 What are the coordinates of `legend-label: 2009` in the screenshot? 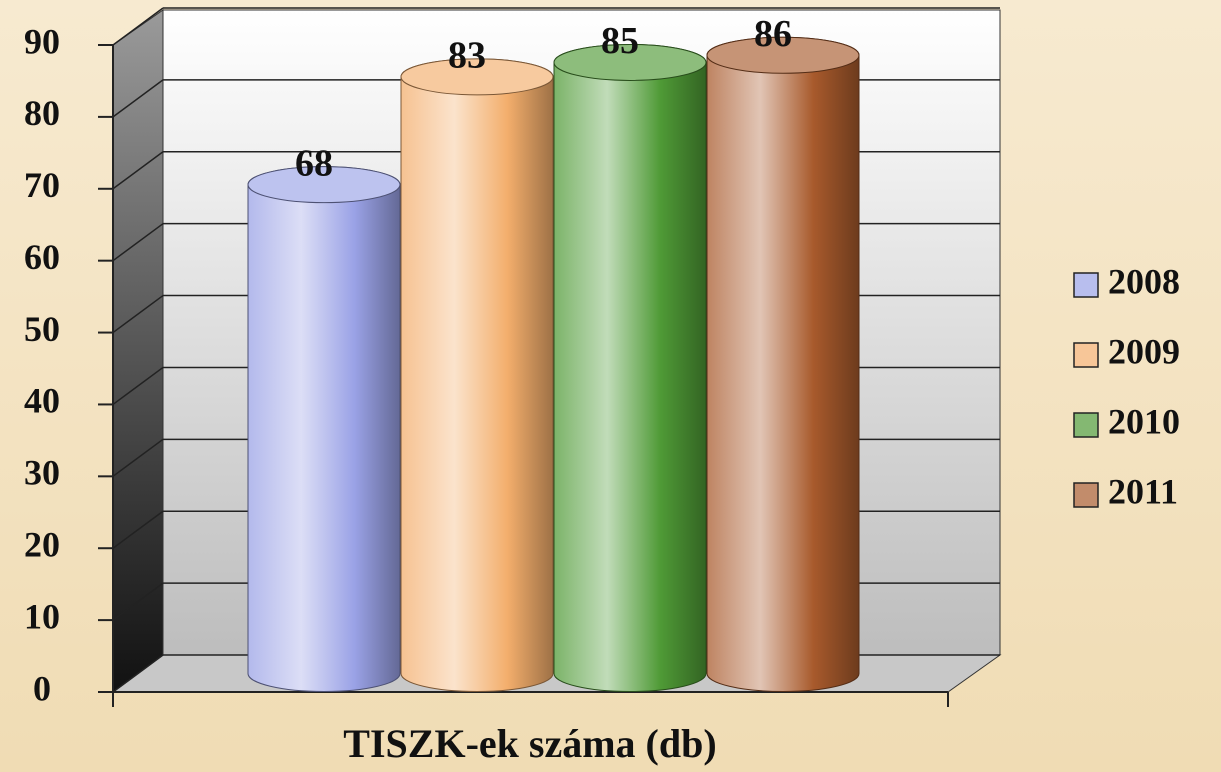 It's located at (1144, 351).